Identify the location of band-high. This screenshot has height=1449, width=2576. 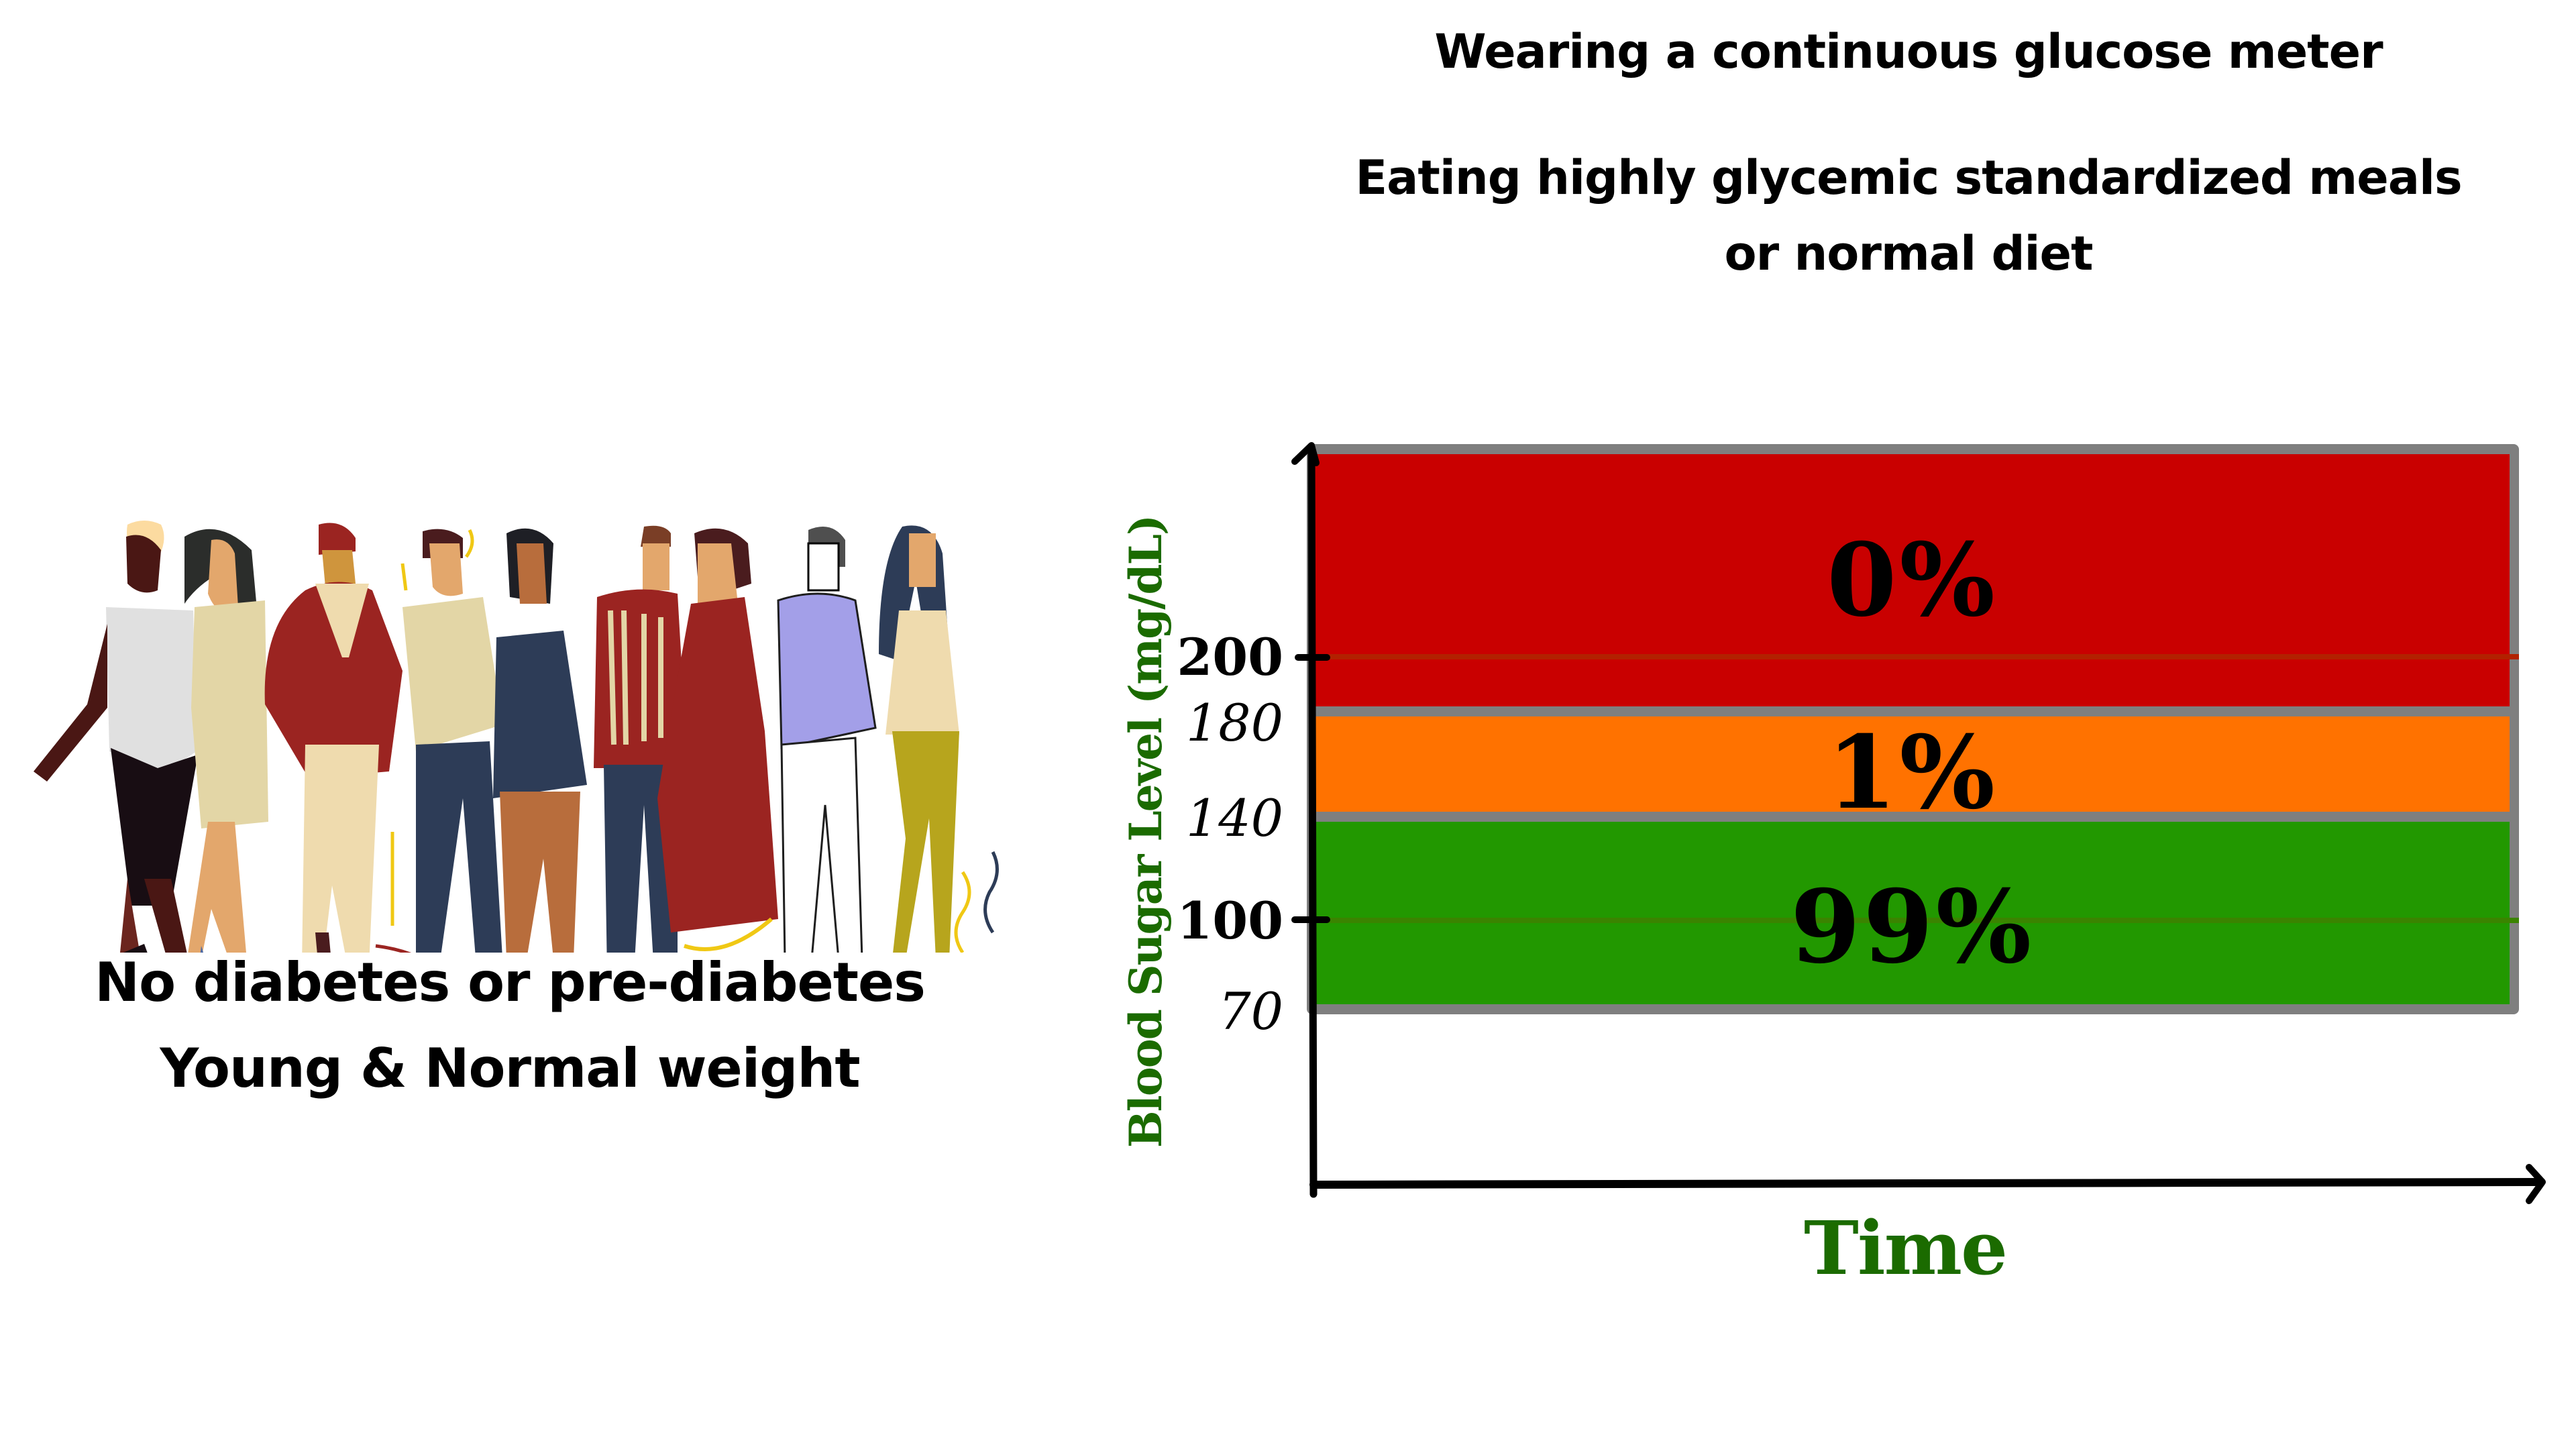
(1912, 580).